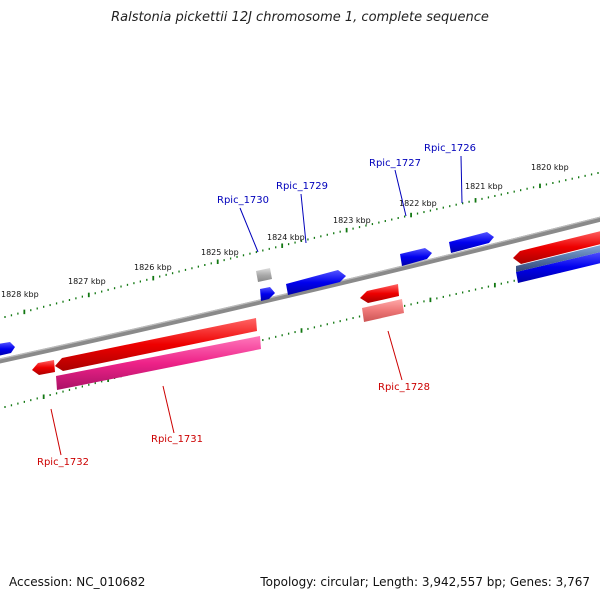  What do you see at coordinates (87, 281) in the screenshot?
I see `scale-label: 1827 kbp` at bounding box center [87, 281].